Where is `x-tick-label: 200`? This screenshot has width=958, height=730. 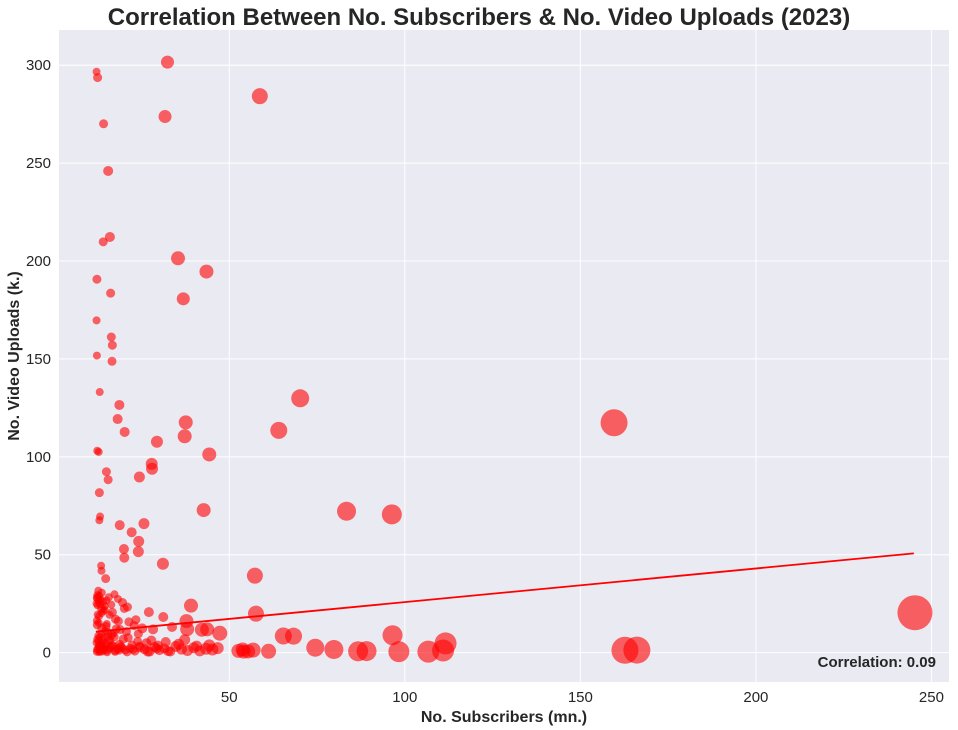
x-tick-label: 200 is located at coordinates (755, 697).